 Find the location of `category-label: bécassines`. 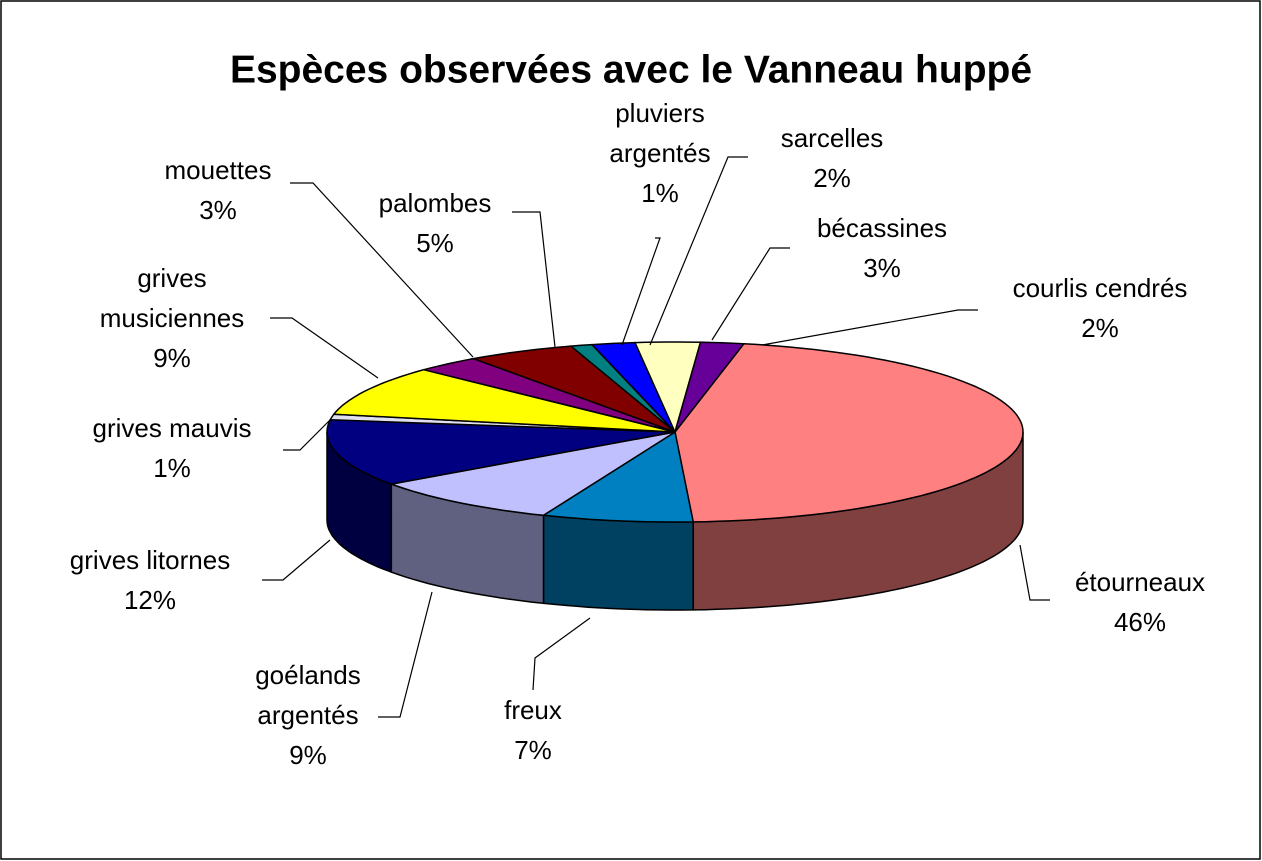

category-label: bécassines is located at coordinates (882, 228).